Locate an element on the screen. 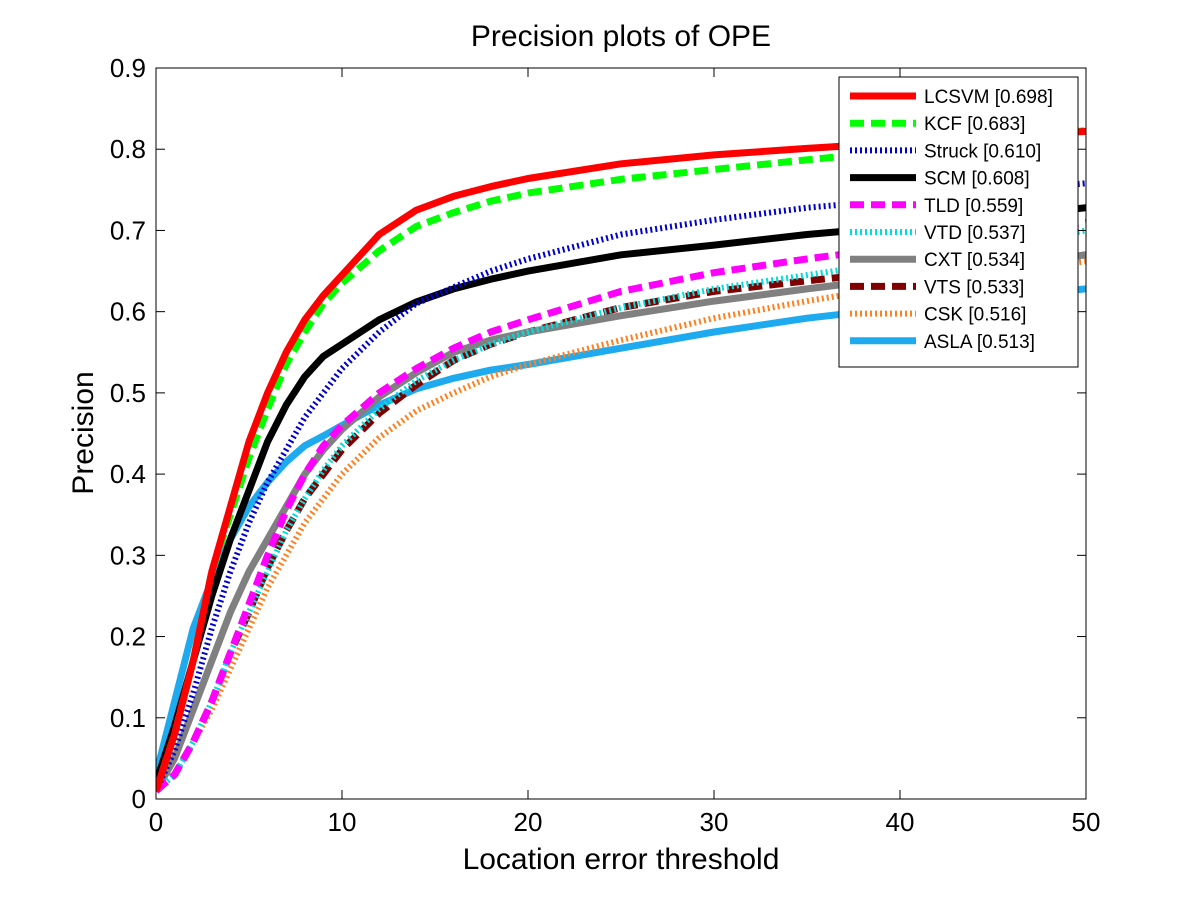 This screenshot has width=1200, height=900. legend-label: LCSVM [0.698] is located at coordinates (988, 97).